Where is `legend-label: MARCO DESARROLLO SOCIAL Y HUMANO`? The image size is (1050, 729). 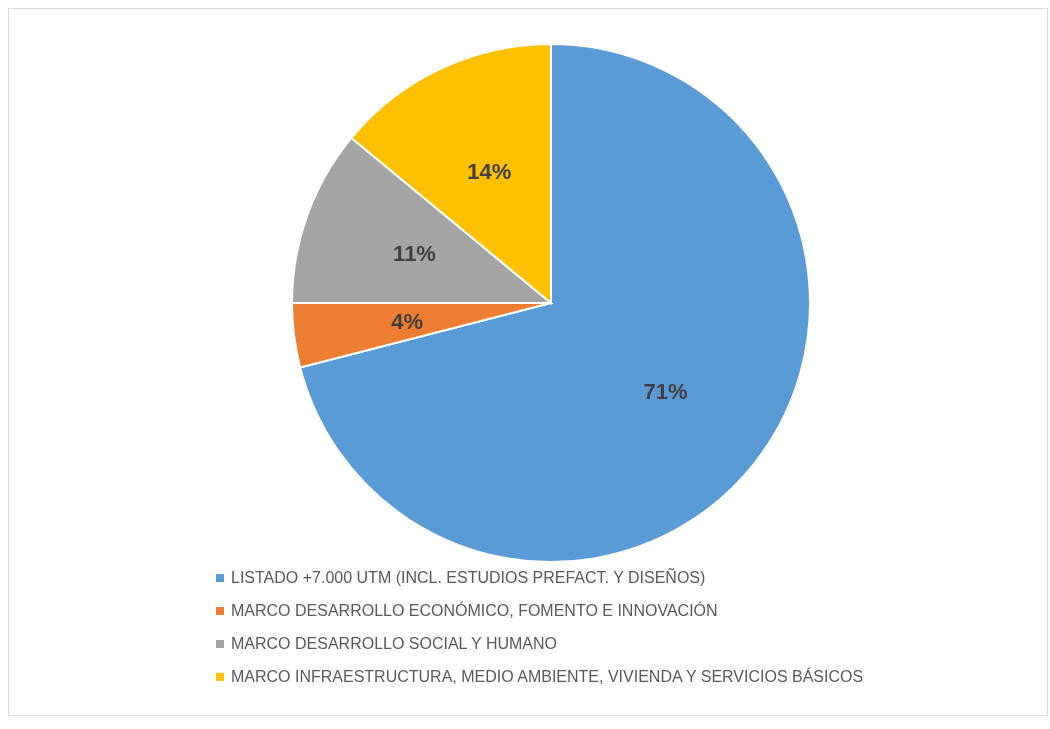 legend-label: MARCO DESARROLLO SOCIAL Y HUMANO is located at coordinates (394, 644).